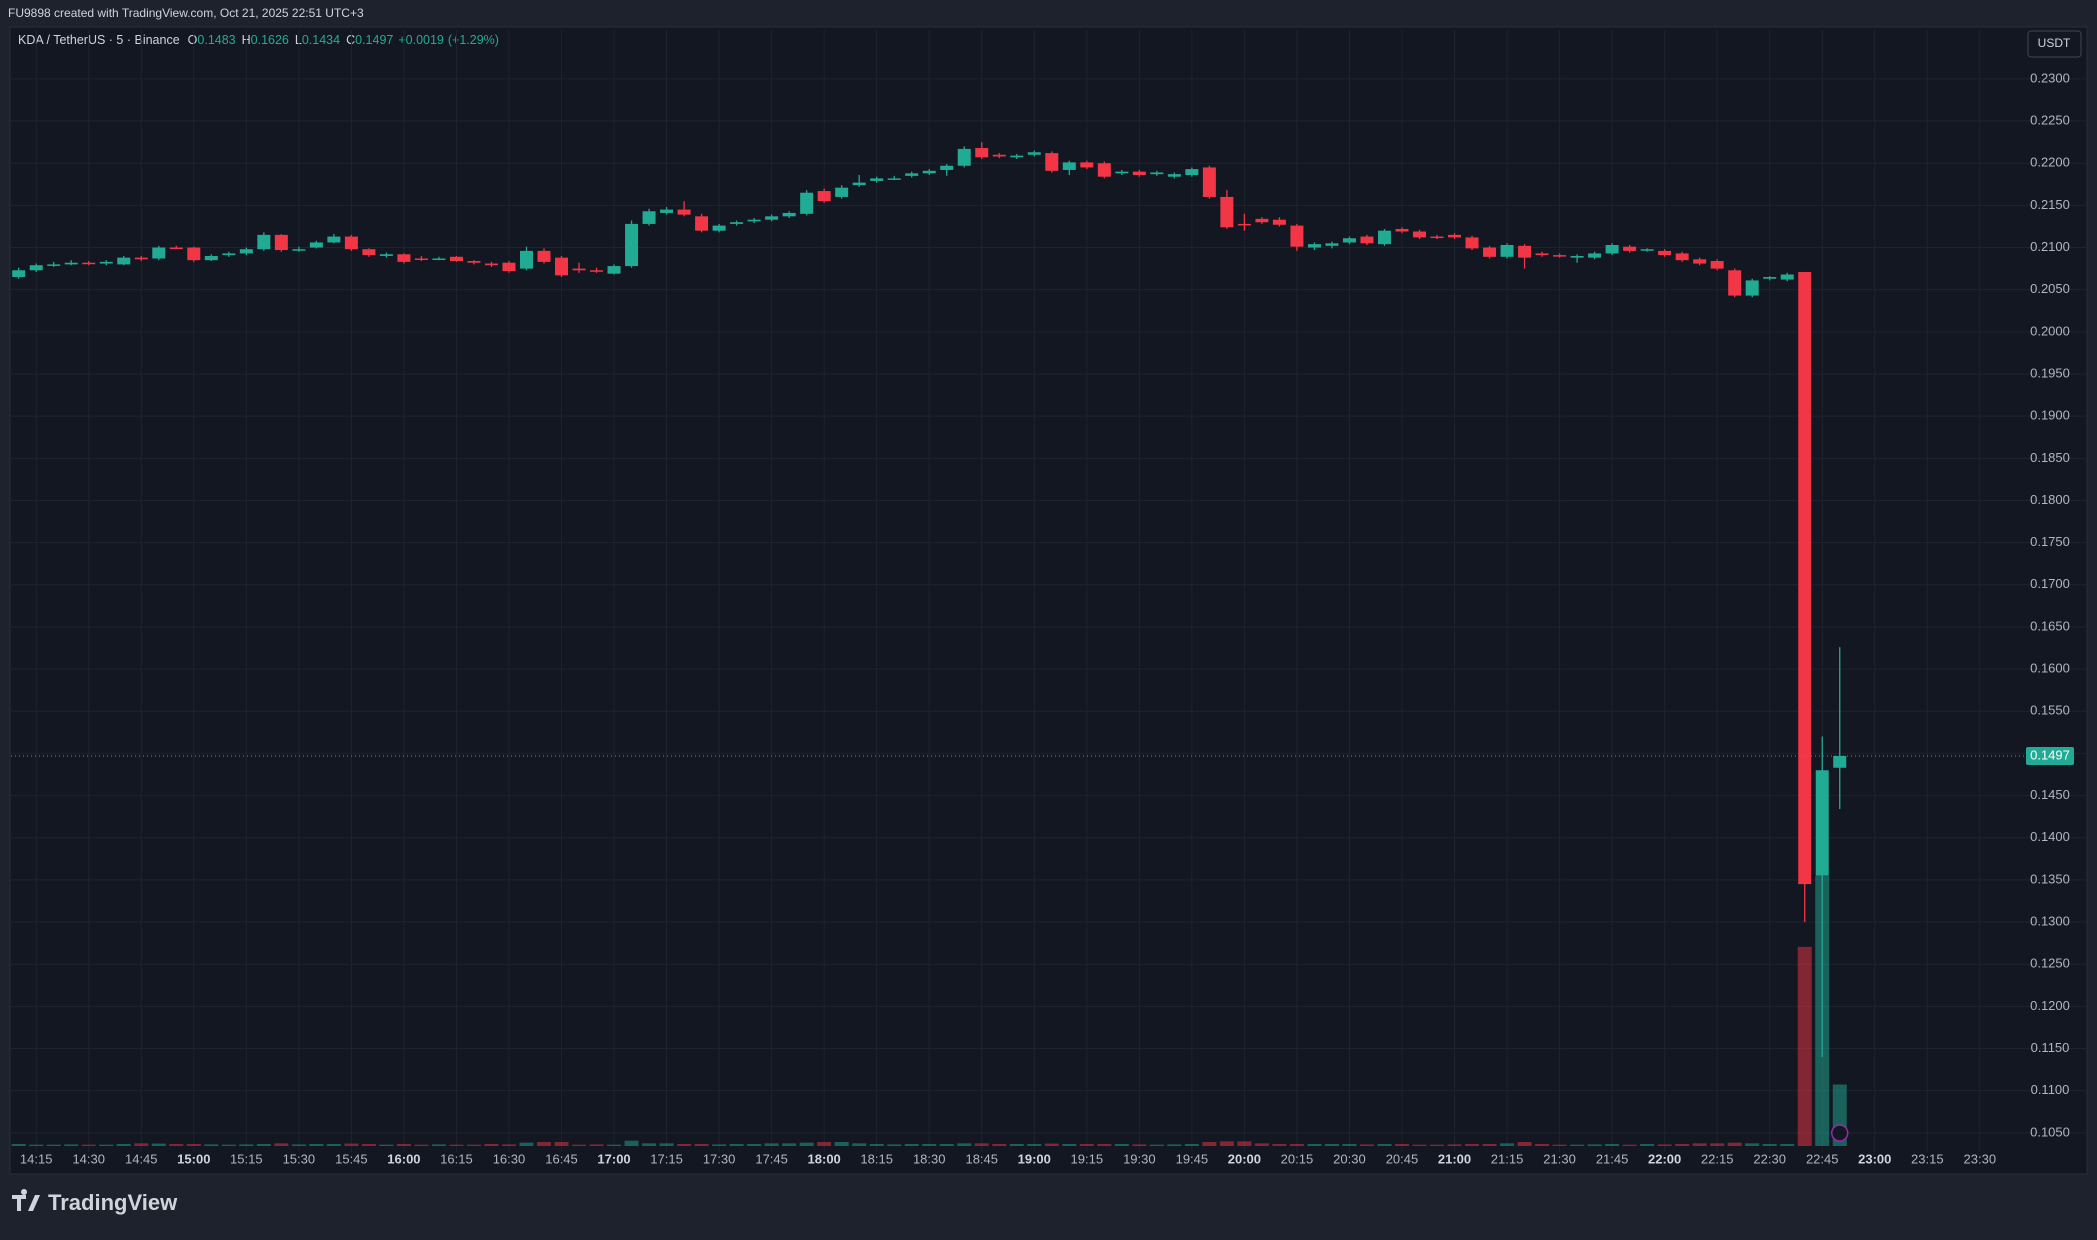 The width and height of the screenshot is (2097, 1240). Describe the element at coordinates (1402, 1158) in the screenshot. I see `x-tick-label: 20:45` at that location.